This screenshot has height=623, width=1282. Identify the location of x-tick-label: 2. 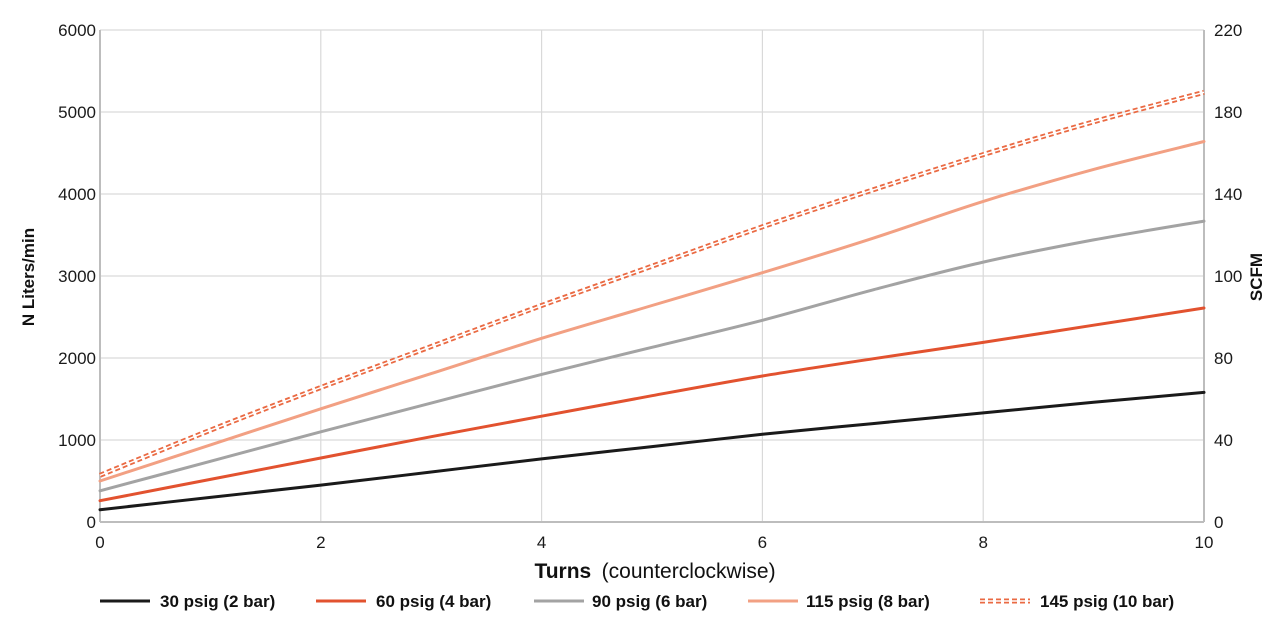
(320, 542).